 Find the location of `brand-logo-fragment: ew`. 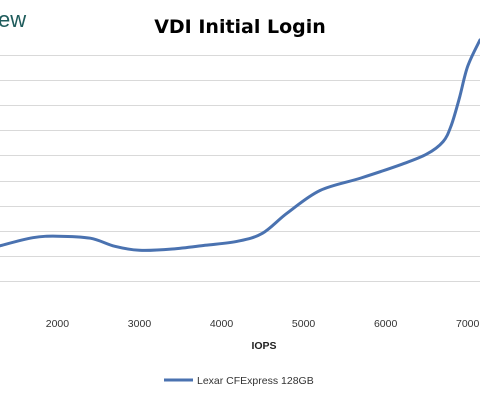

brand-logo-fragment: ew is located at coordinates (13, 19).